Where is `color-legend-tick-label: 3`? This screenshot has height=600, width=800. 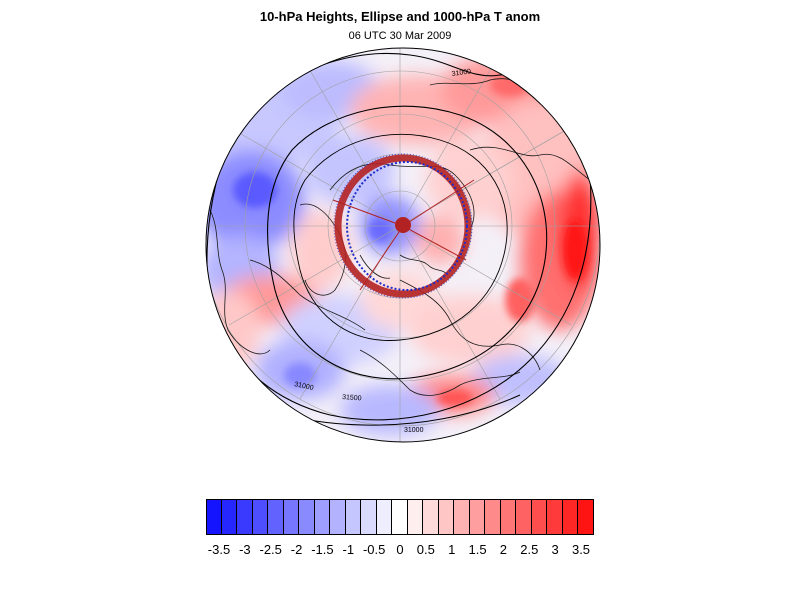
color-legend-tick-label: 3 is located at coordinates (555, 549).